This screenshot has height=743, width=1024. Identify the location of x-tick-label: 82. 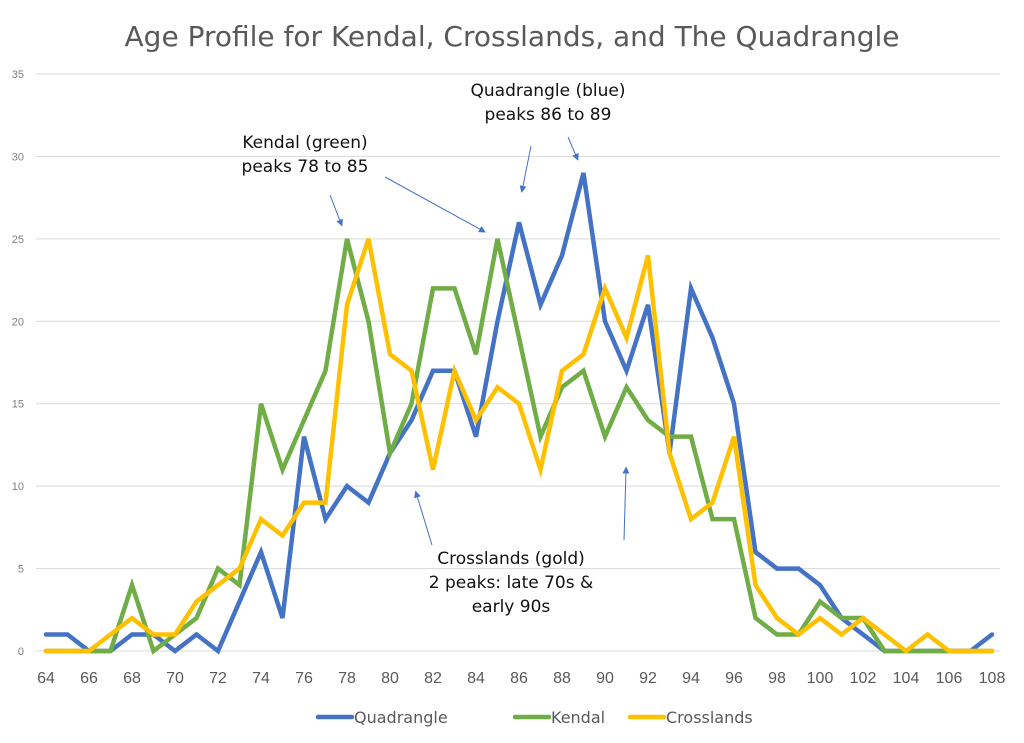
(433, 678).